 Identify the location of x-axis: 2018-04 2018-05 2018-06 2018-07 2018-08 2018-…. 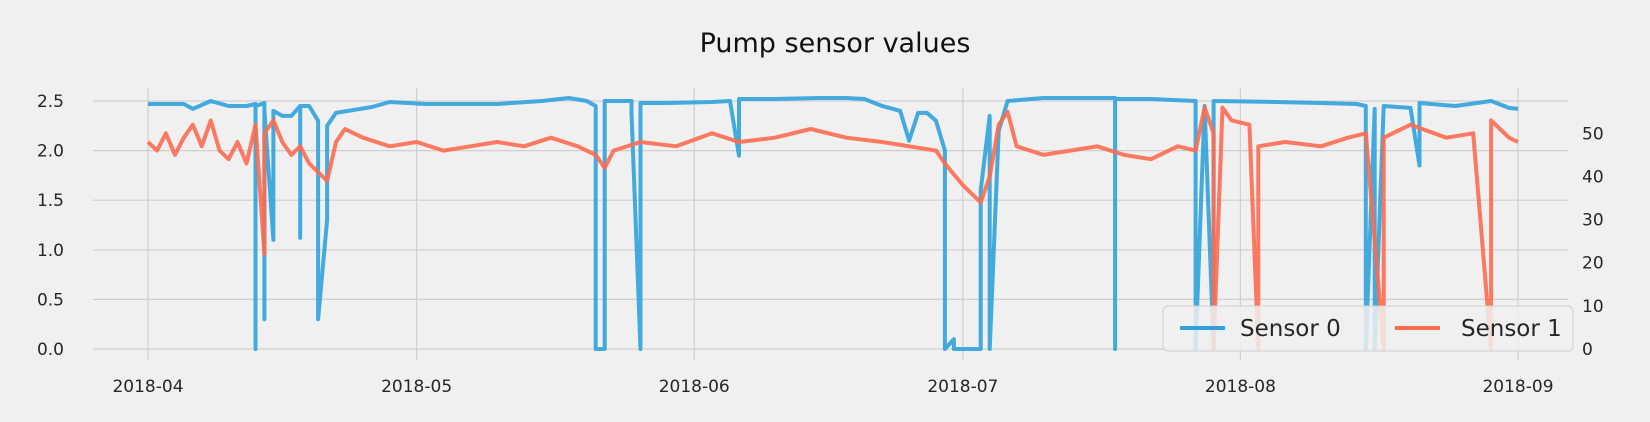
(832, 387).